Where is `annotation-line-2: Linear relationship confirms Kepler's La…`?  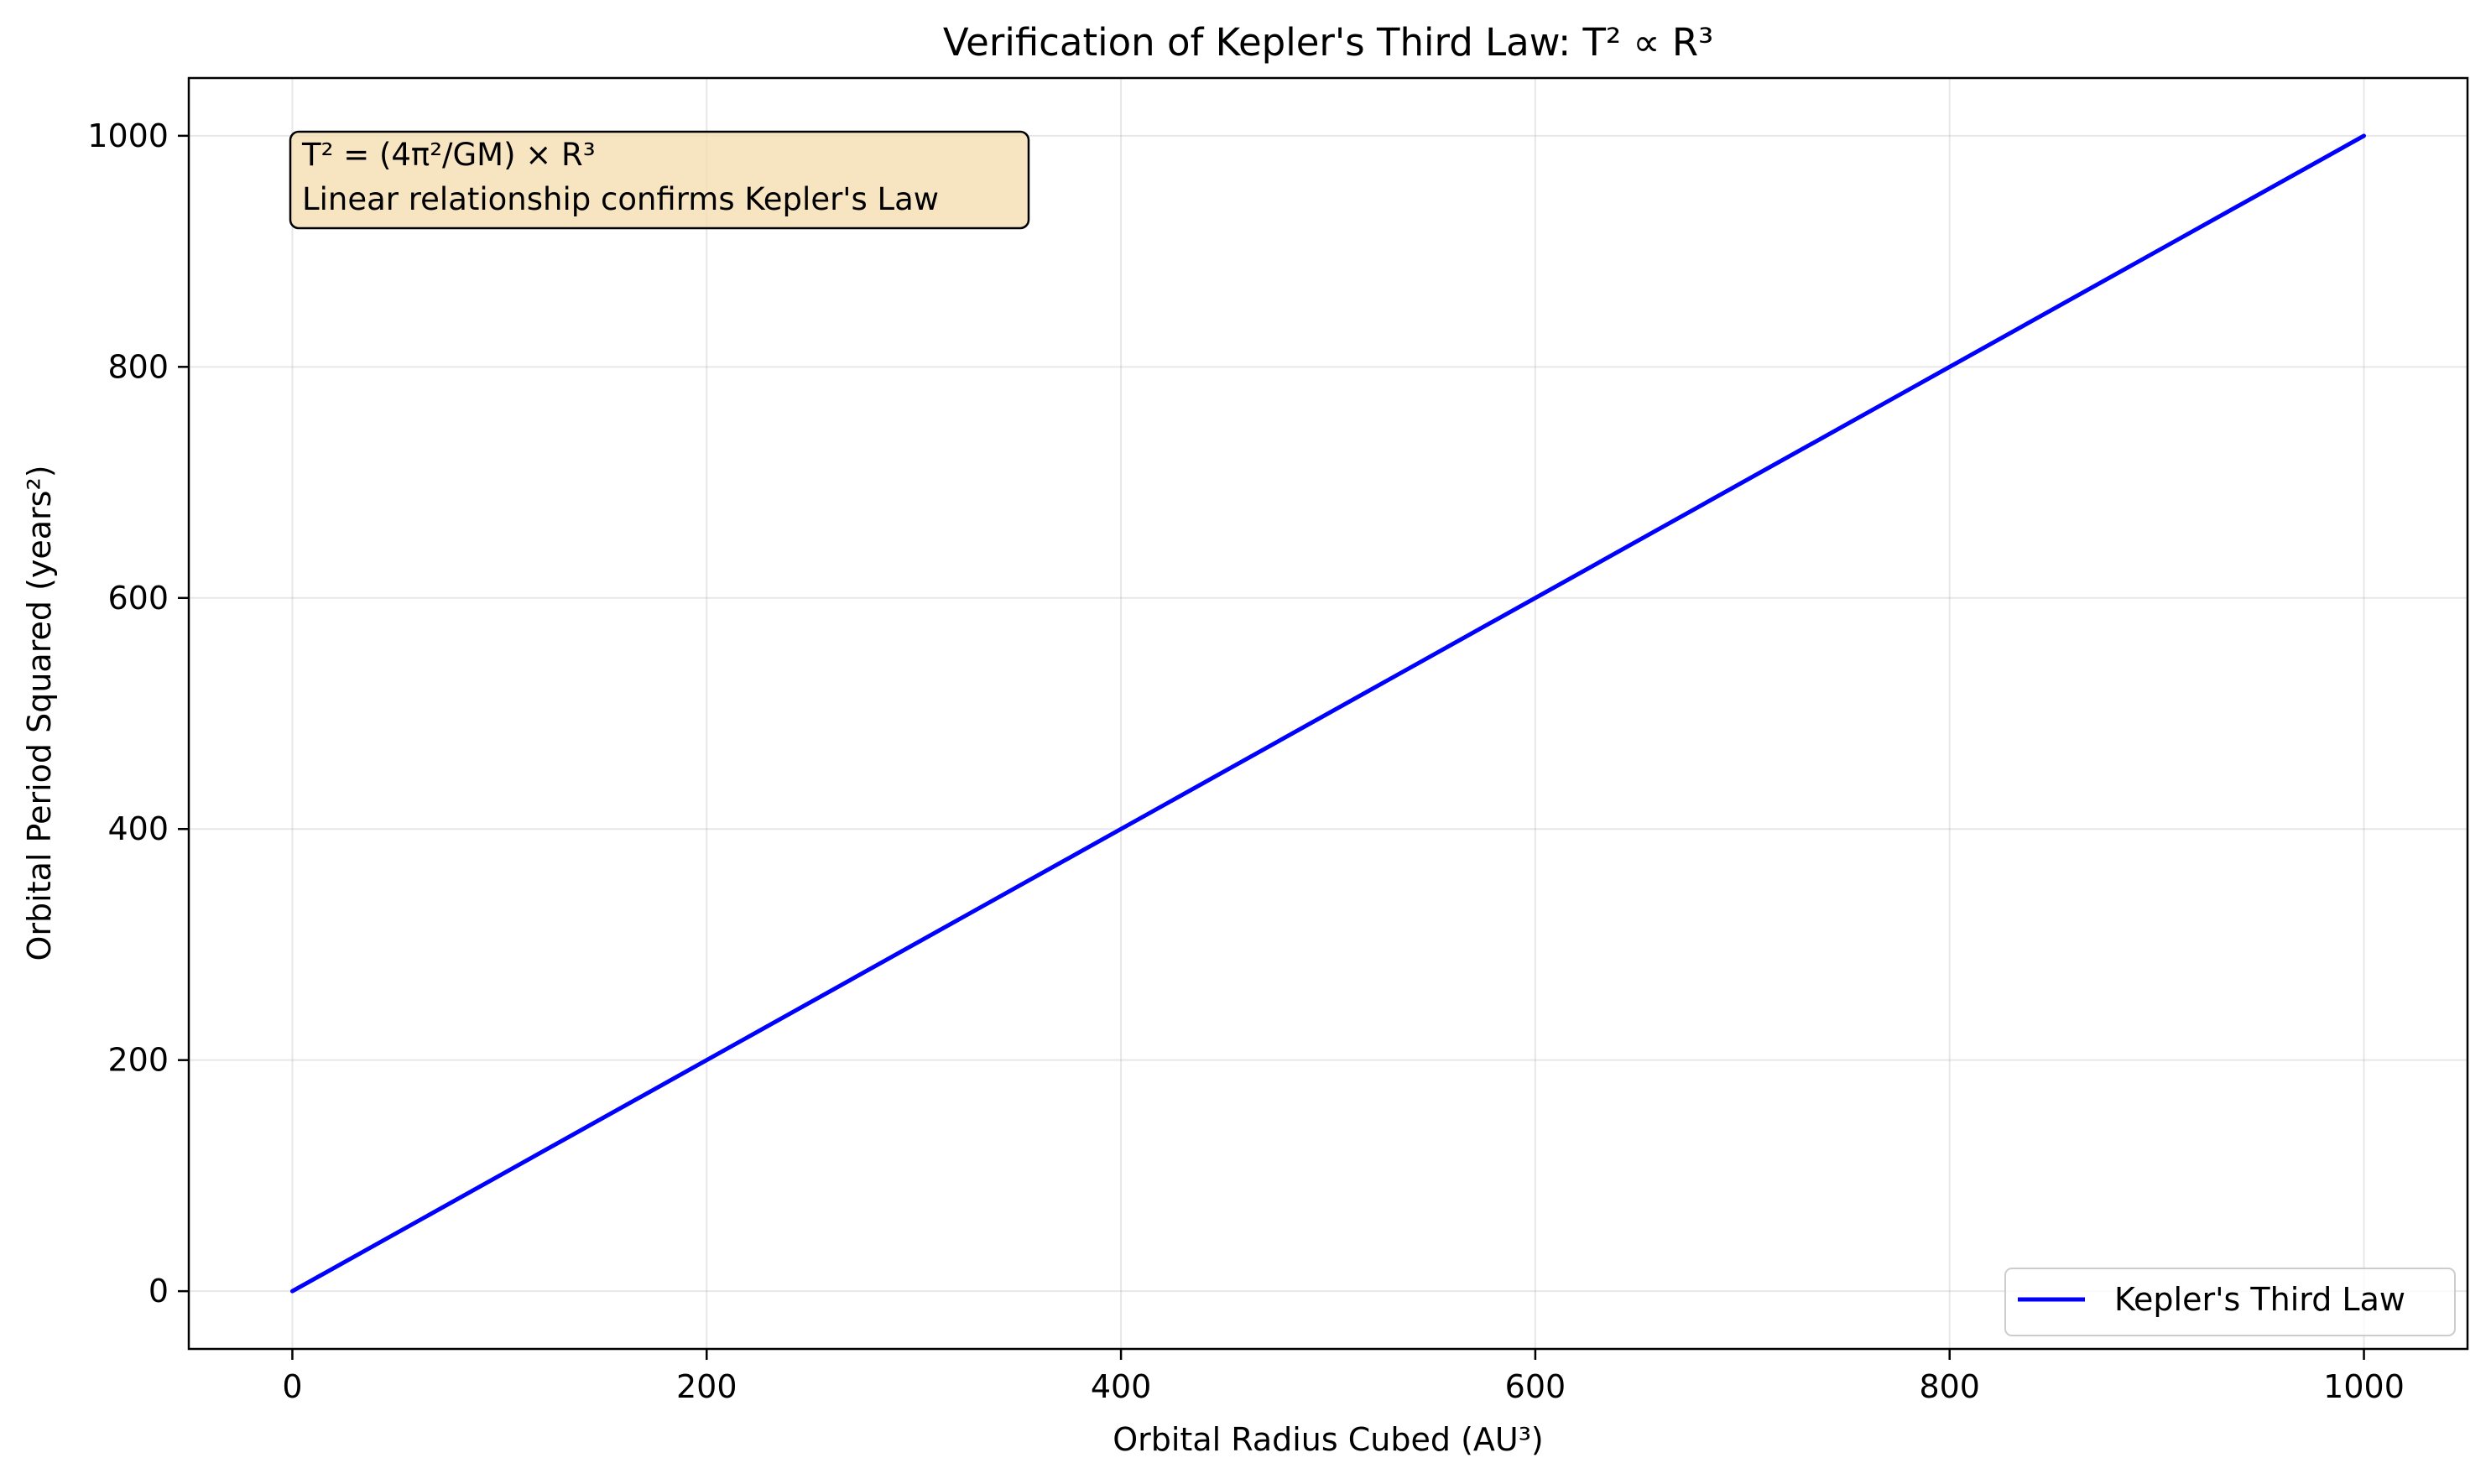 annotation-line-2: Linear relationship confirms Kepler's La… is located at coordinates (620, 199).